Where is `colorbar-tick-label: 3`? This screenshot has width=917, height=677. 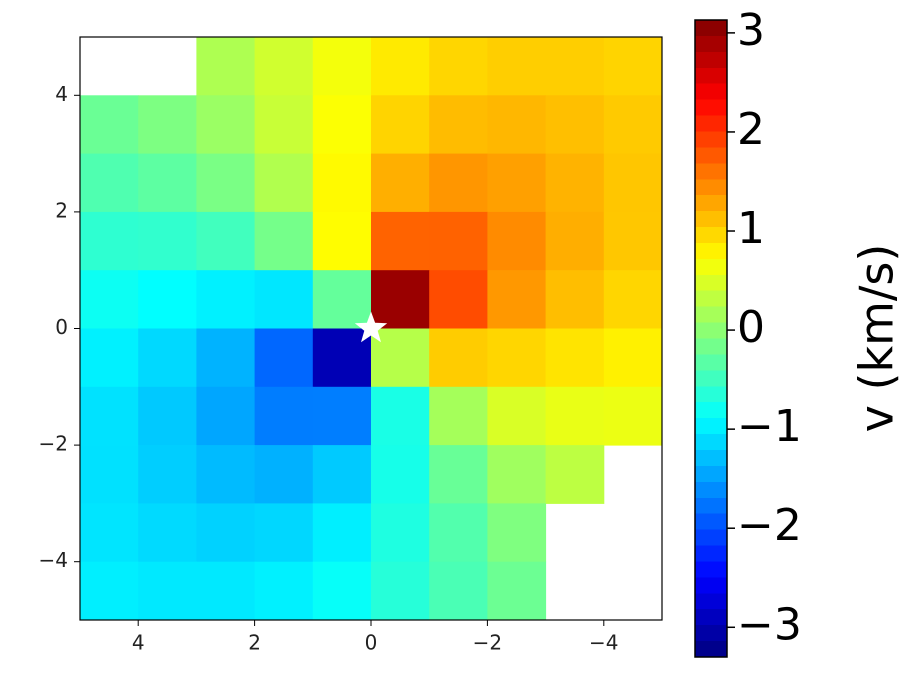 colorbar-tick-label: 3 is located at coordinates (751, 30).